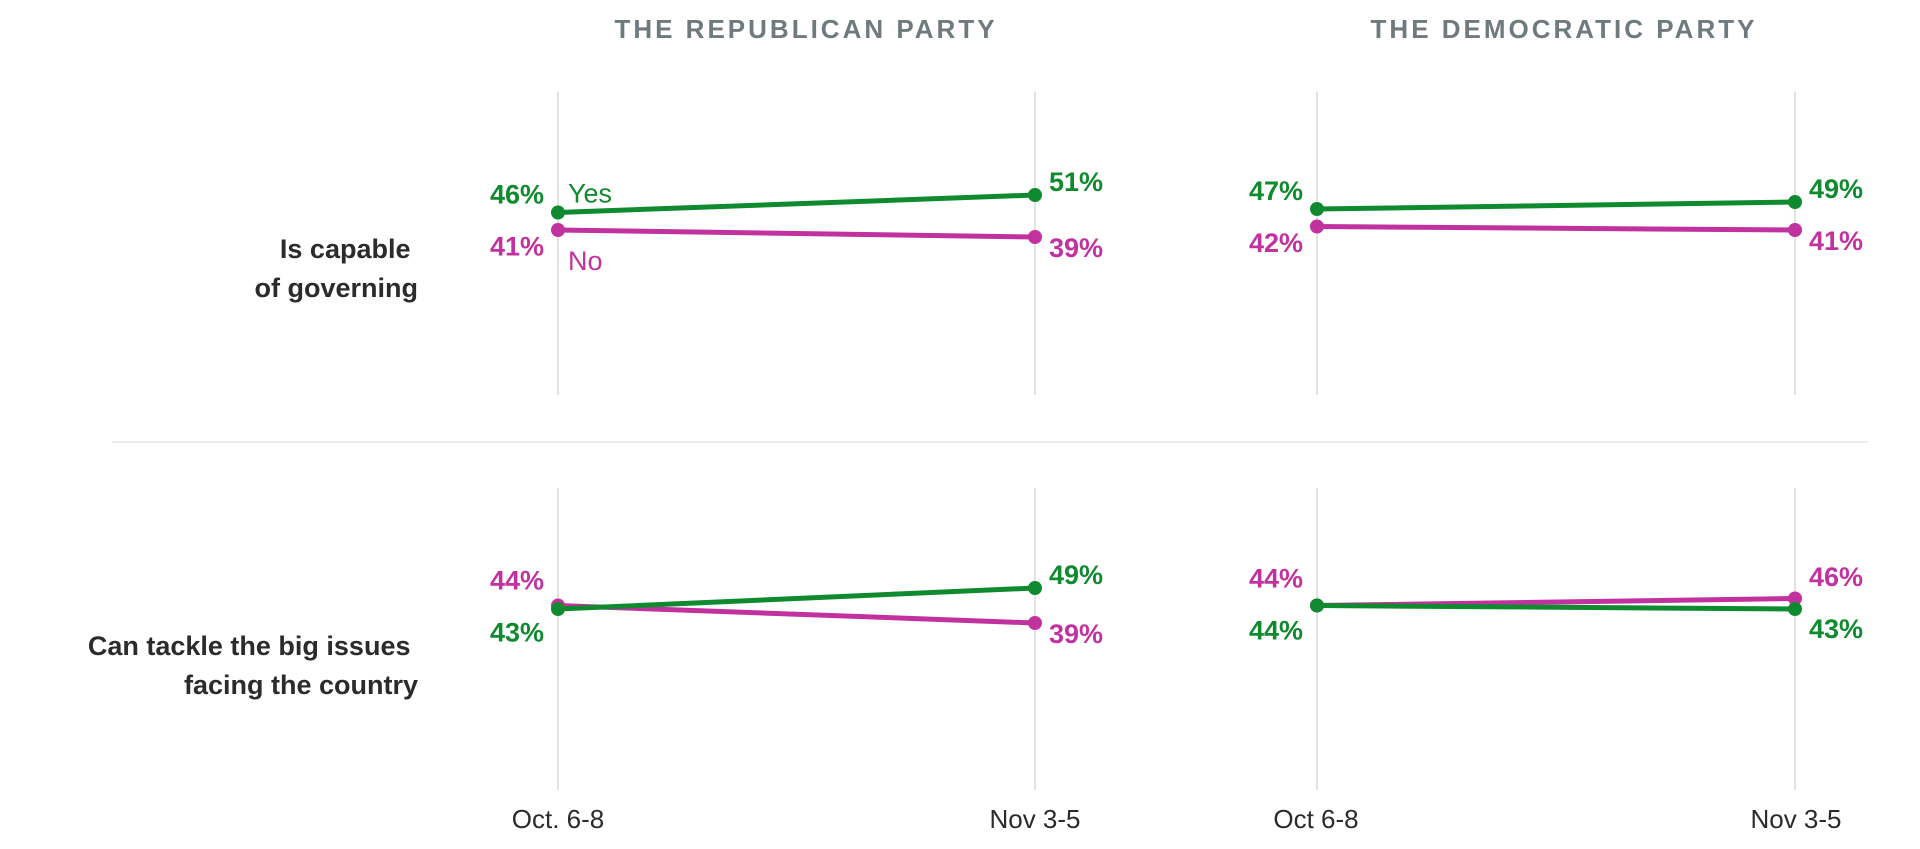  I want to click on row-label-governing-line-1: Is capable, so click(345, 249).